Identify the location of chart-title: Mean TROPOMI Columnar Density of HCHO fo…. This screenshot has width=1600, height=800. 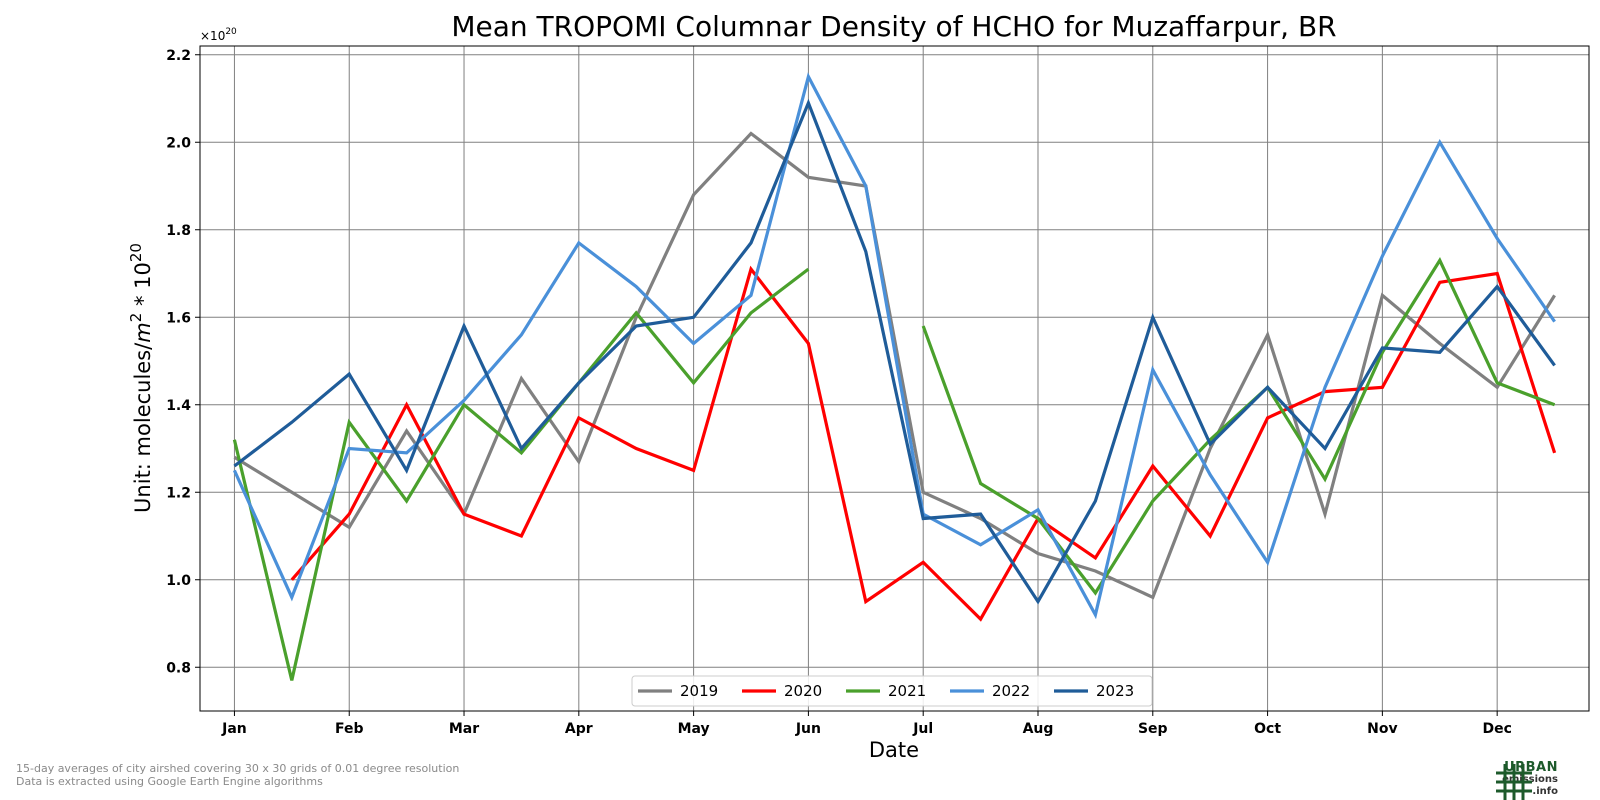
(893, 26).